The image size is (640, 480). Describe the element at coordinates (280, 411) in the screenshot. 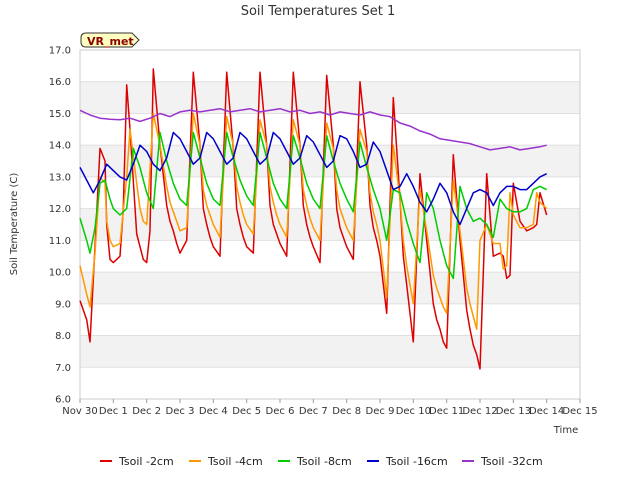

I see `x-tick-label: Dec 6` at that location.